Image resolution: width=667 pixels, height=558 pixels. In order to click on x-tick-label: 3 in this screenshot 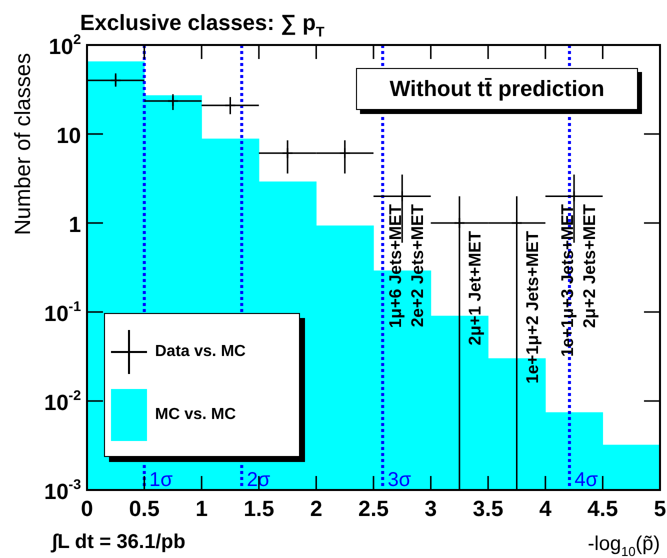, I will do `click(430, 508)`.